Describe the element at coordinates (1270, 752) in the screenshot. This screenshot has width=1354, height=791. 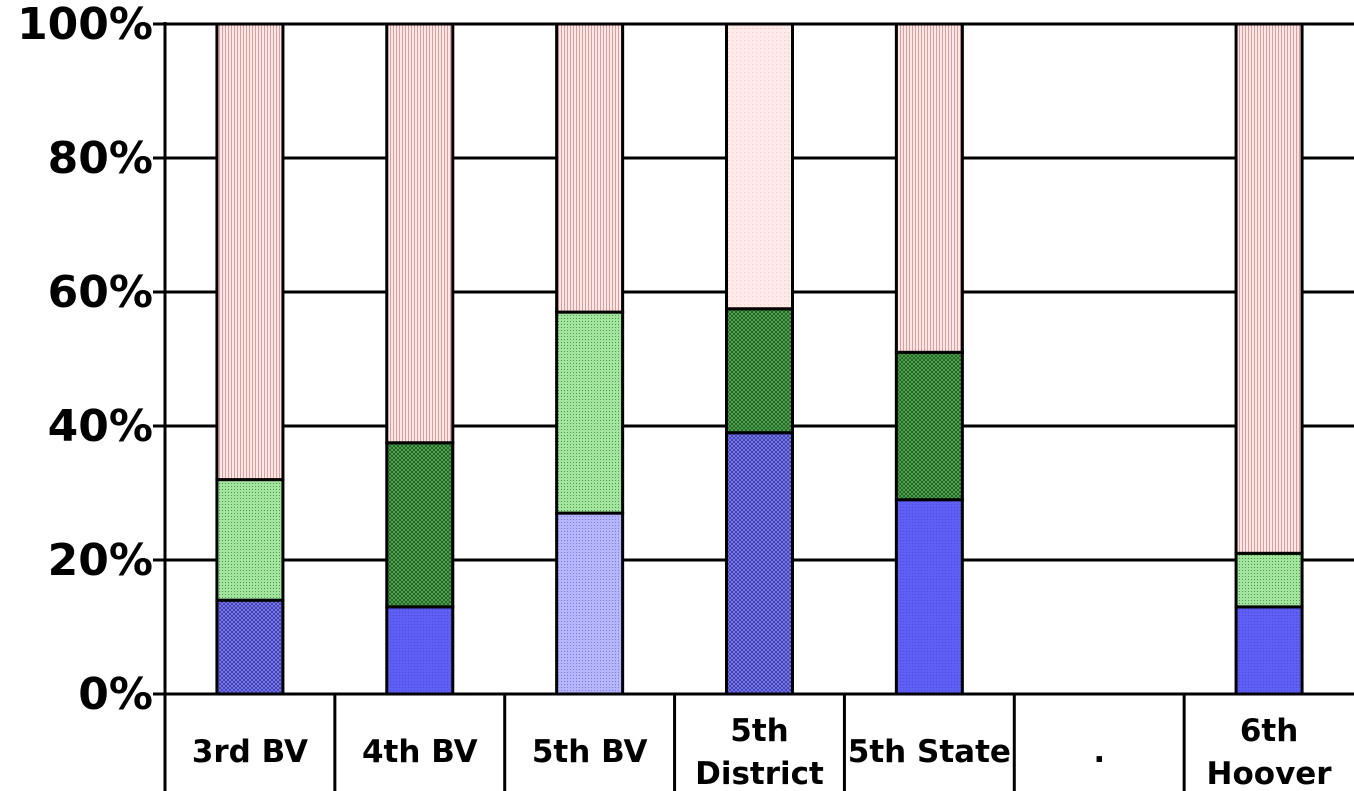
I see `x-tick-label: 6th Hoover` at that location.